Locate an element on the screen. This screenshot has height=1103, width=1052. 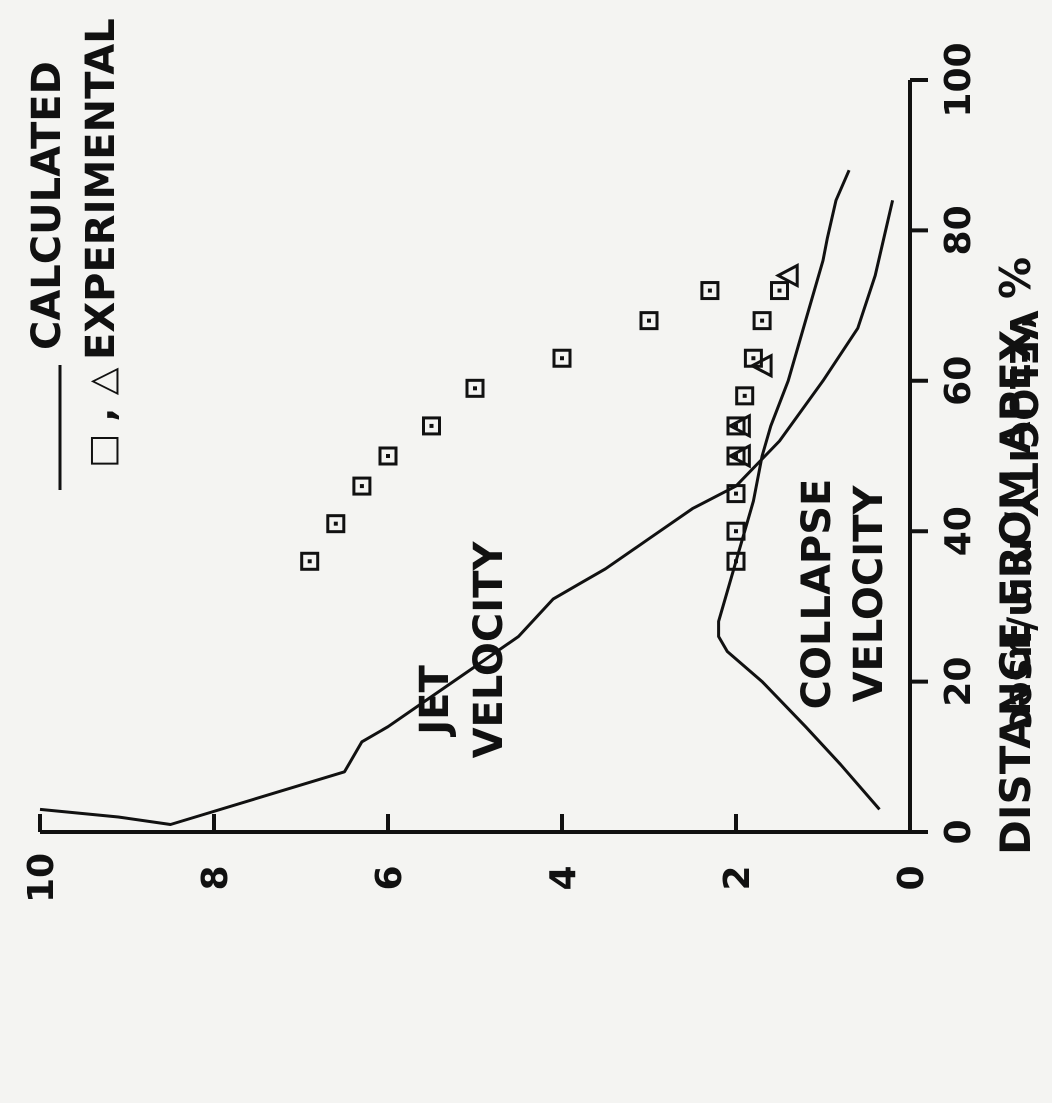
y-tick-label: 4 is located at coordinates (563, 877).